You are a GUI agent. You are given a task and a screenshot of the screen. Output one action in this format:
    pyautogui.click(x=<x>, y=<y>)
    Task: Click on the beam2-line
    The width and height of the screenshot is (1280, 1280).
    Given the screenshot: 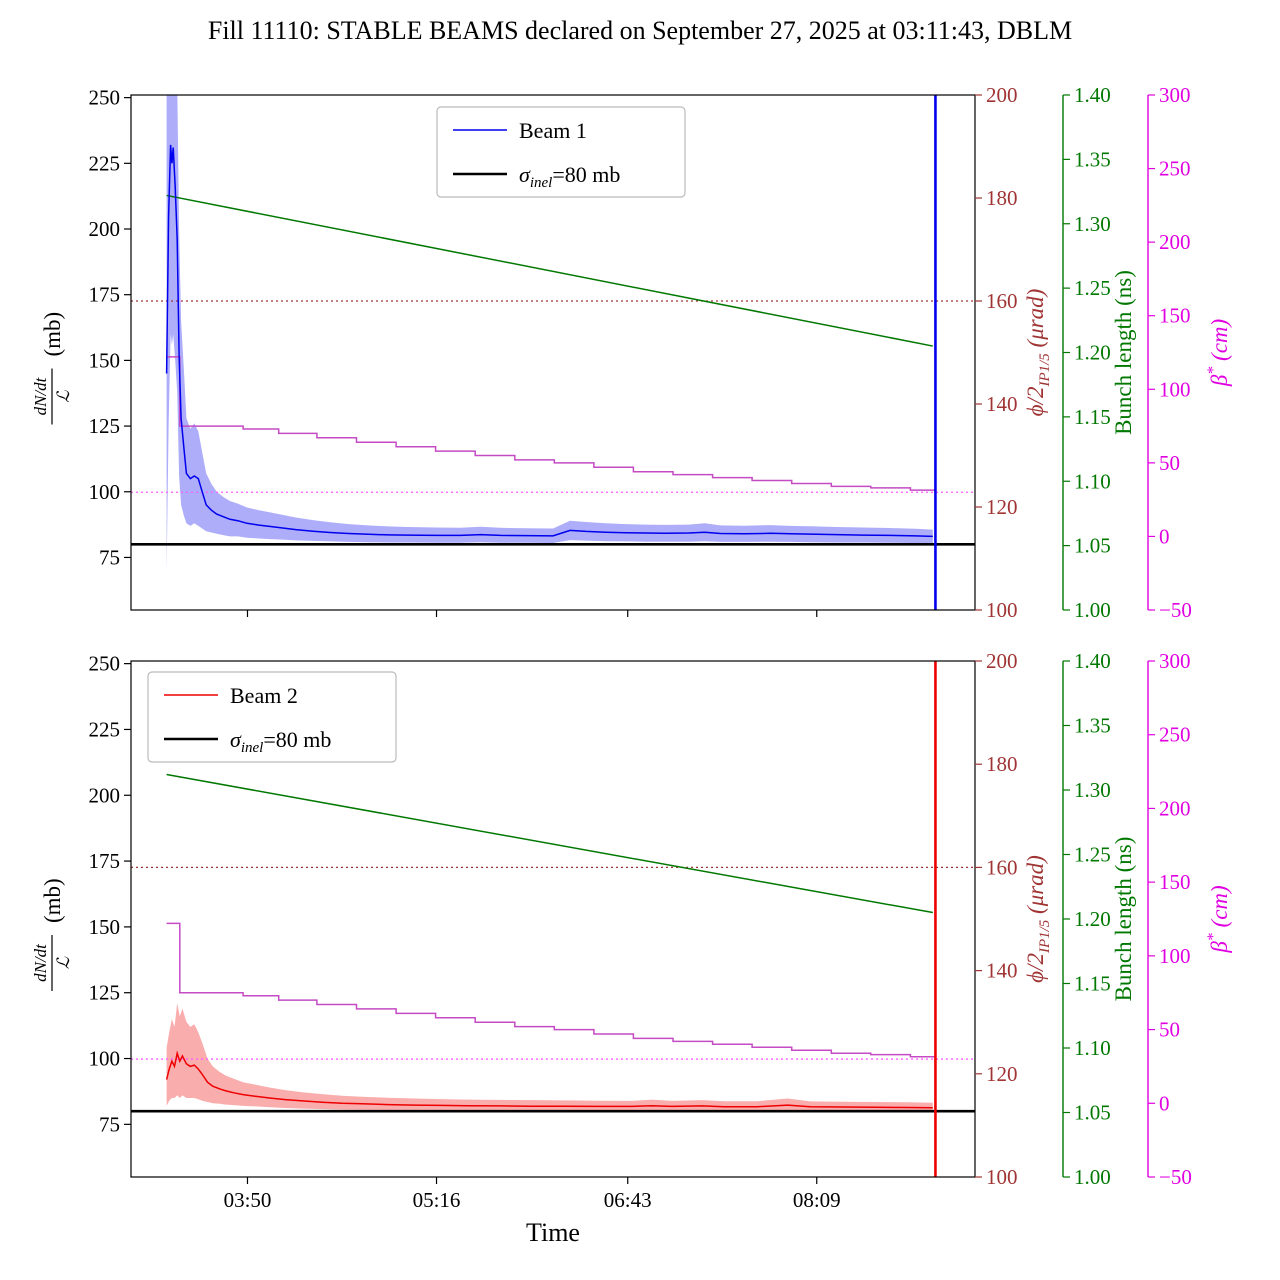 What is the action you would take?
    pyautogui.click(x=549, y=1079)
    